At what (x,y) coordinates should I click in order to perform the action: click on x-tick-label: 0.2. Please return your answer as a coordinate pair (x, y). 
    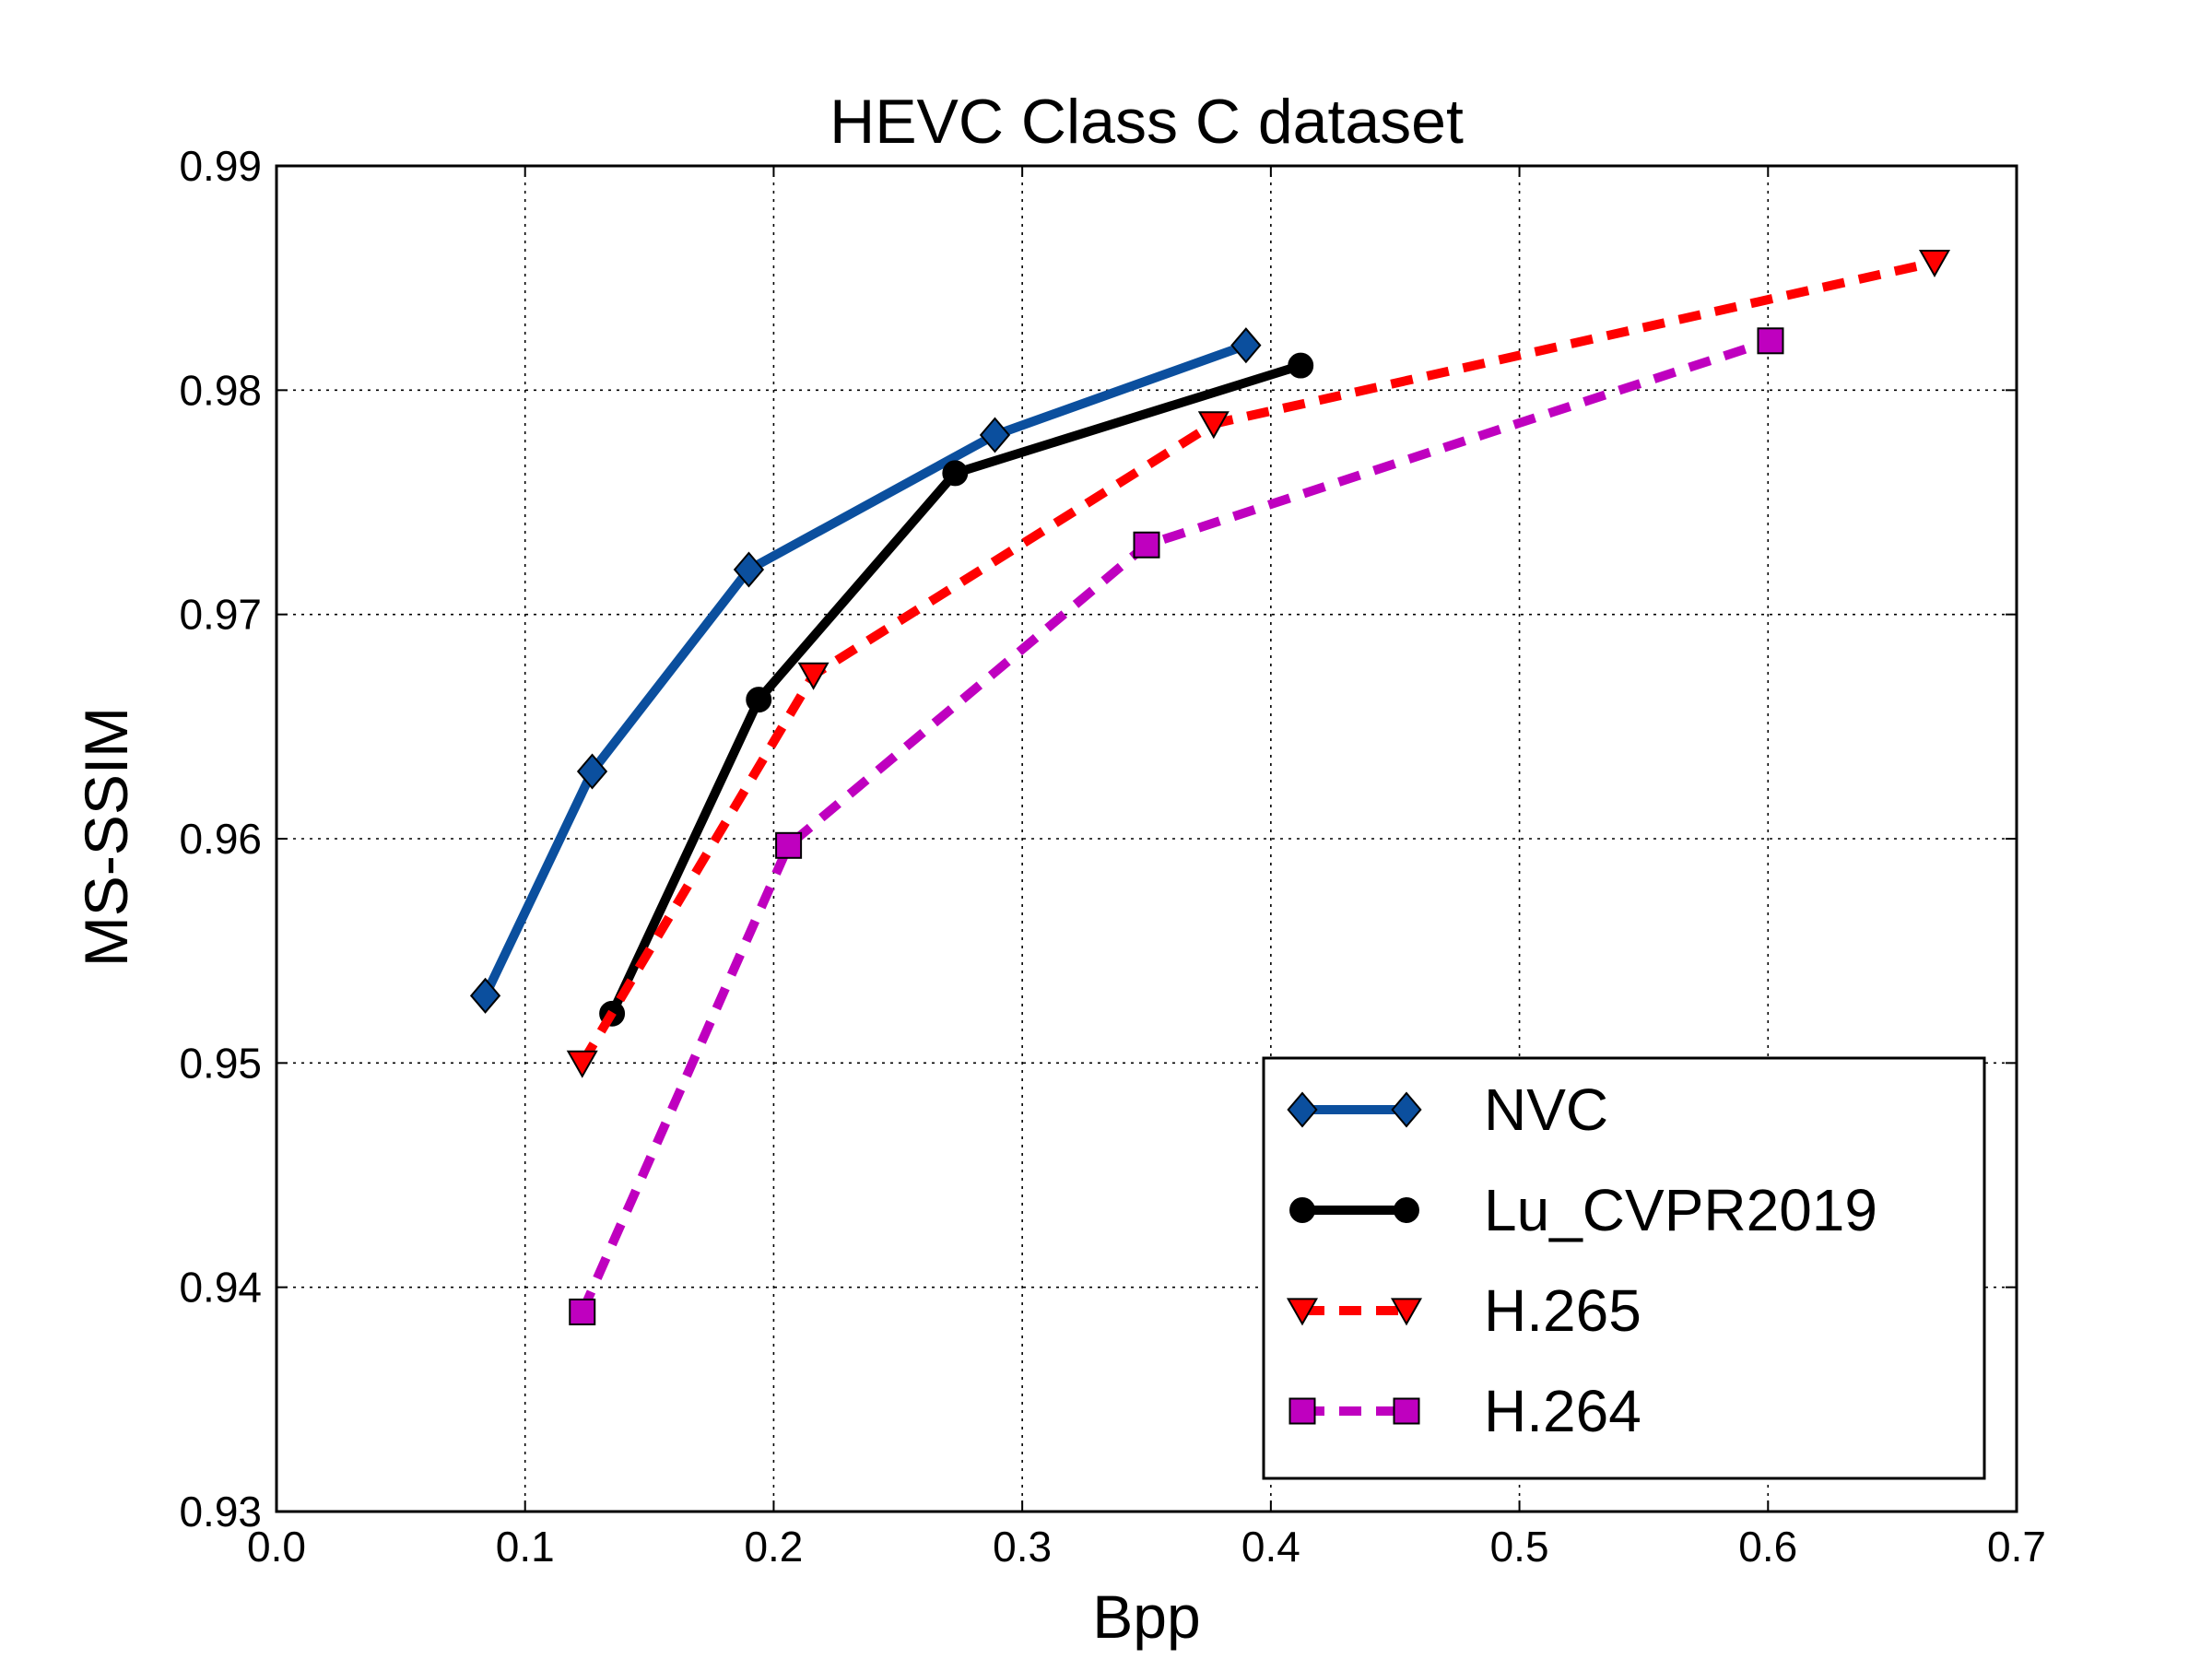
    Looking at the image, I should click on (773, 1547).